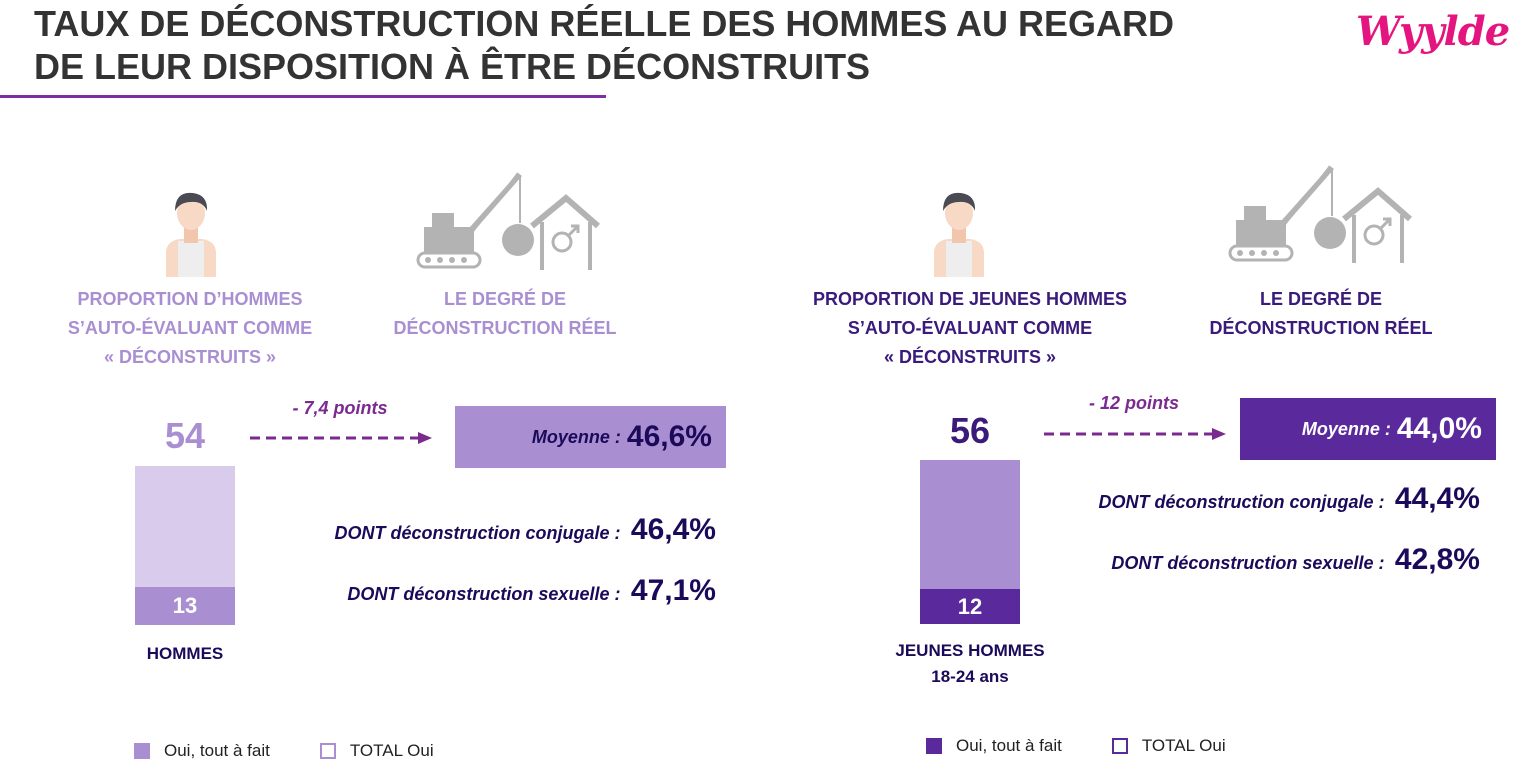 The image size is (1536, 783). I want to click on header-left-line-1: PROPORTION D’HOMMES, so click(190, 299).